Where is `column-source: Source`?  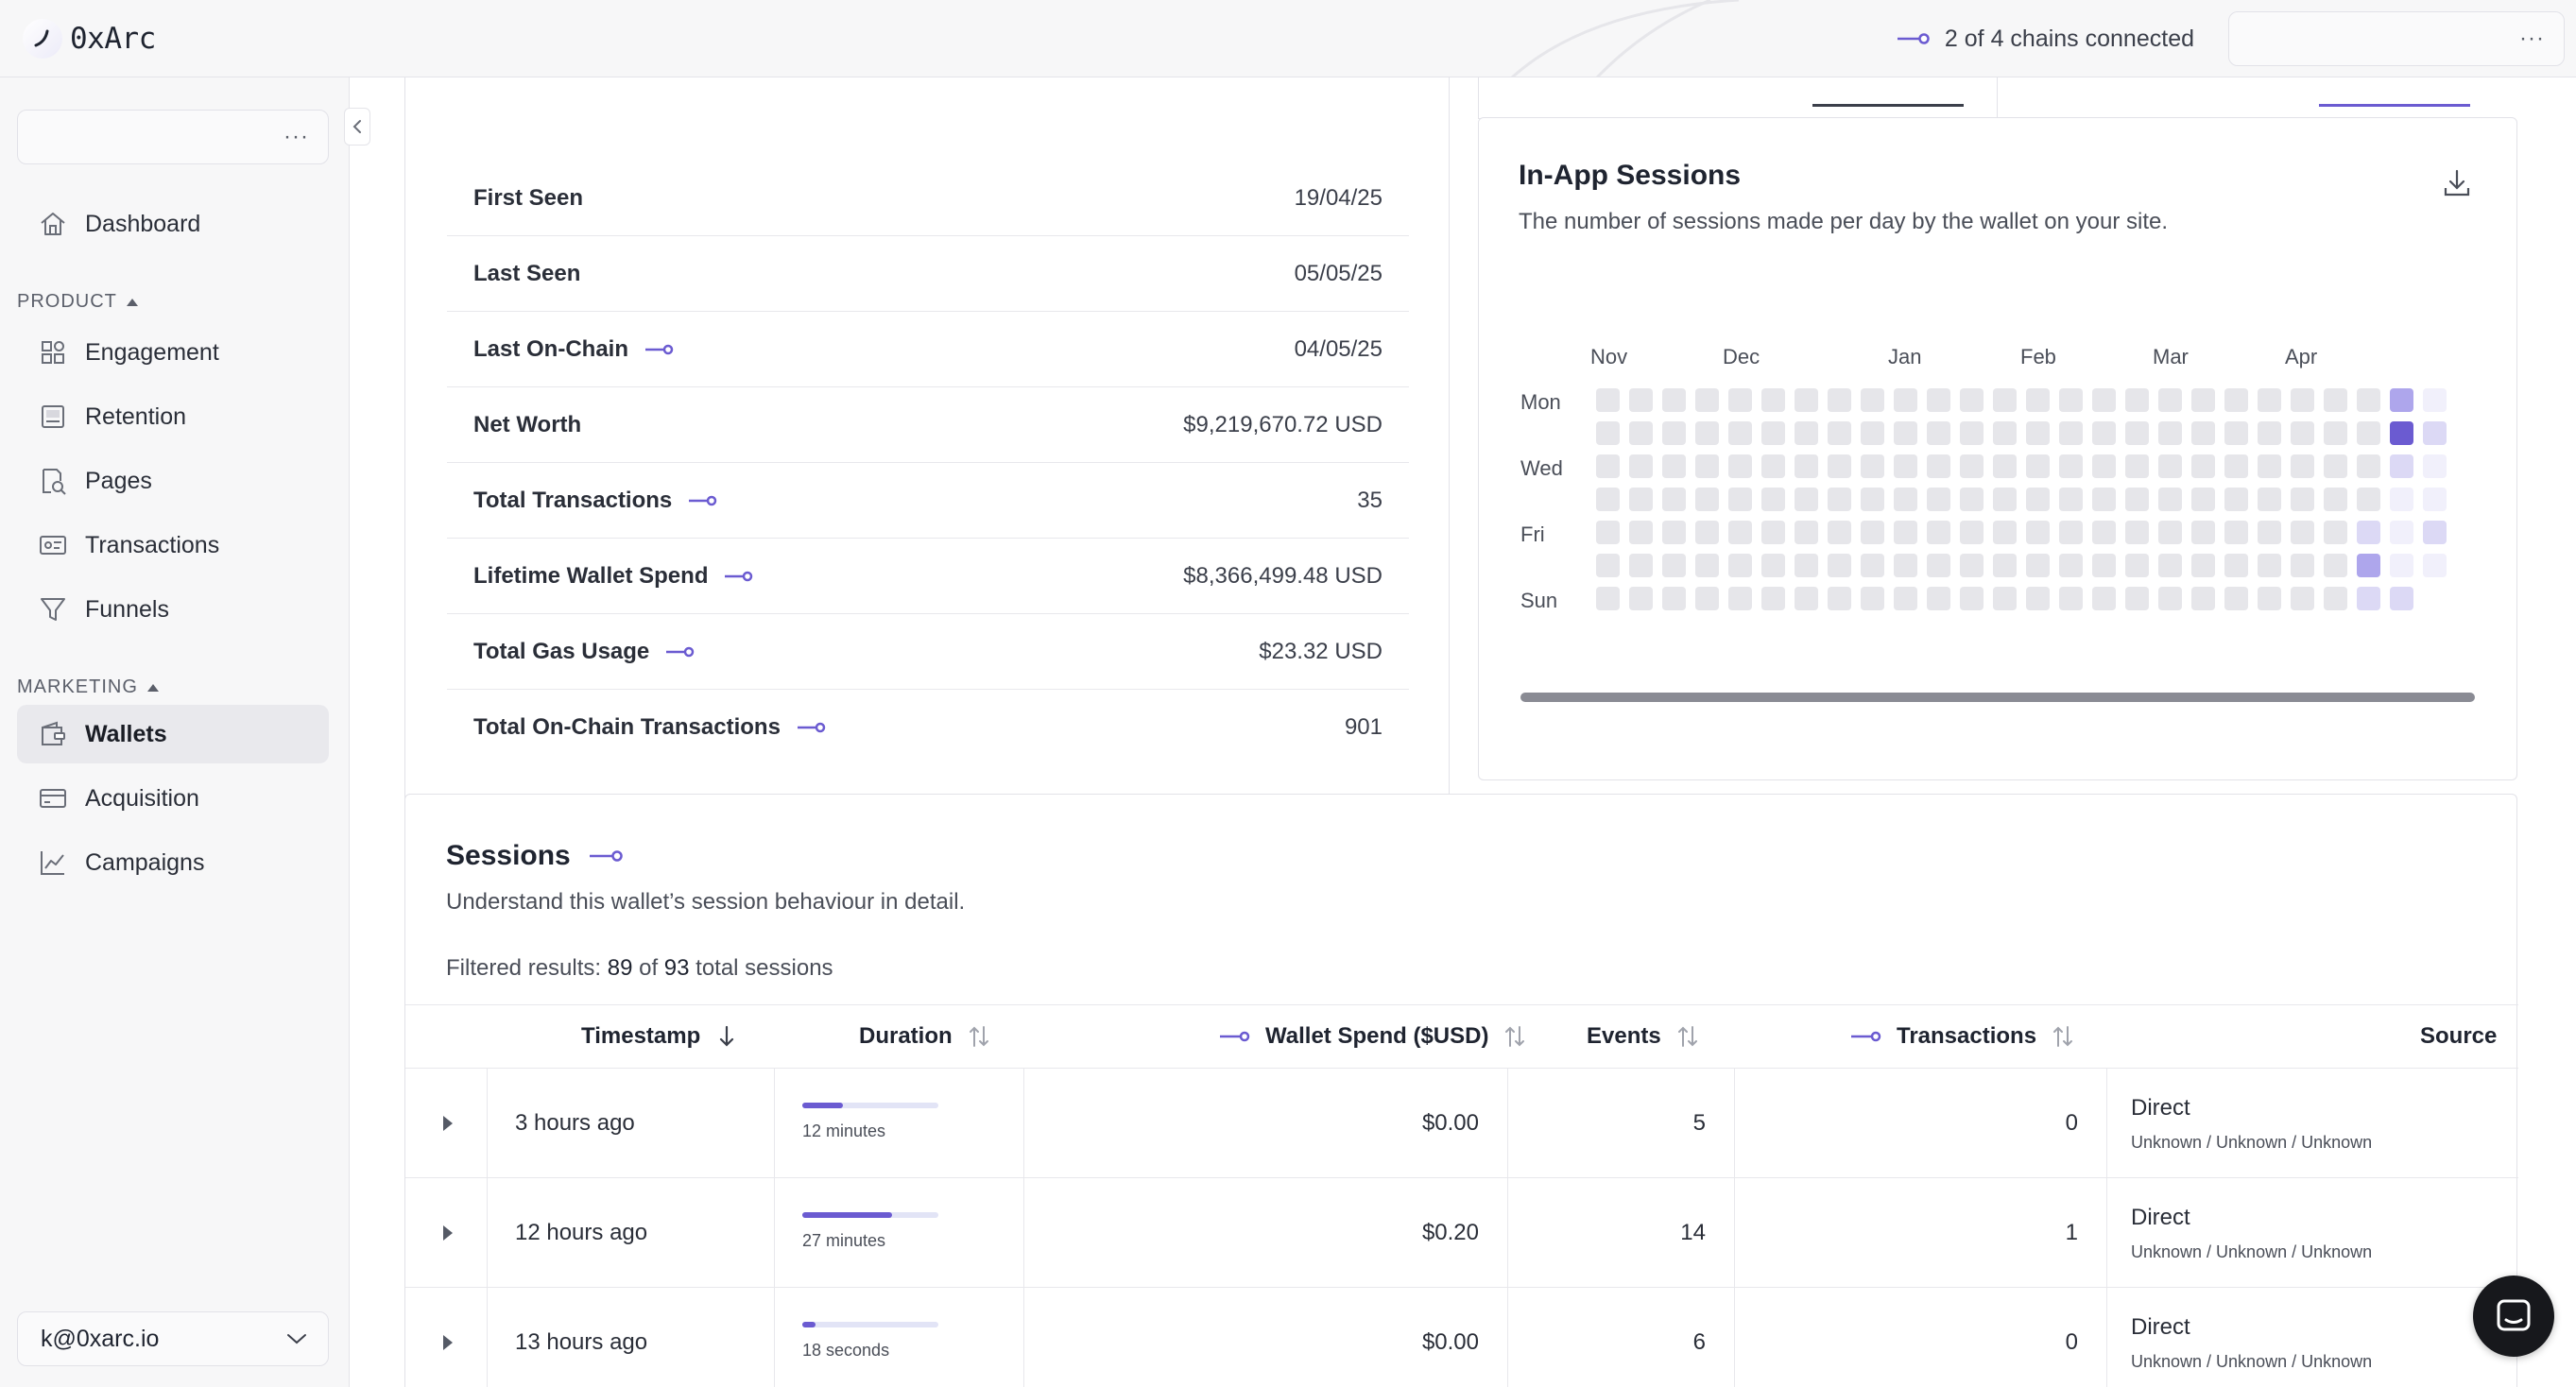 column-source: Source is located at coordinates (2458, 1036).